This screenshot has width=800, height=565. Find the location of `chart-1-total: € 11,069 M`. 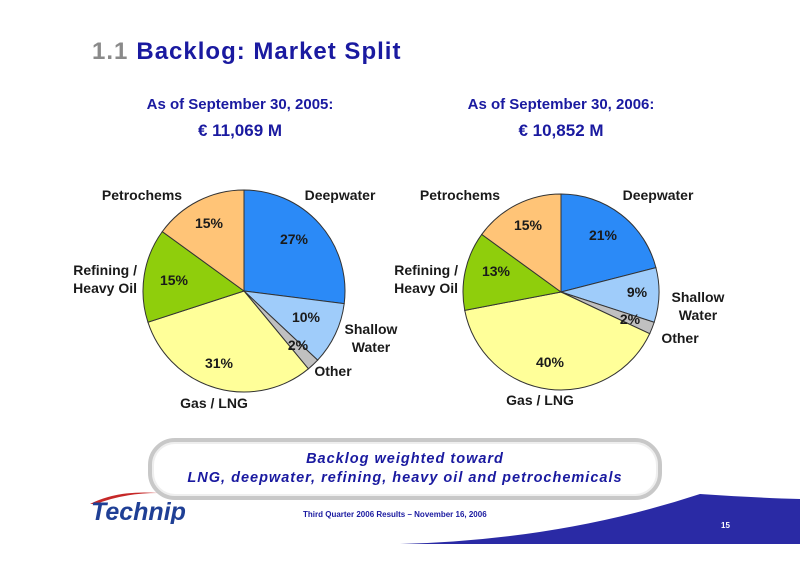

chart-1-total: € 11,069 M is located at coordinates (240, 130).